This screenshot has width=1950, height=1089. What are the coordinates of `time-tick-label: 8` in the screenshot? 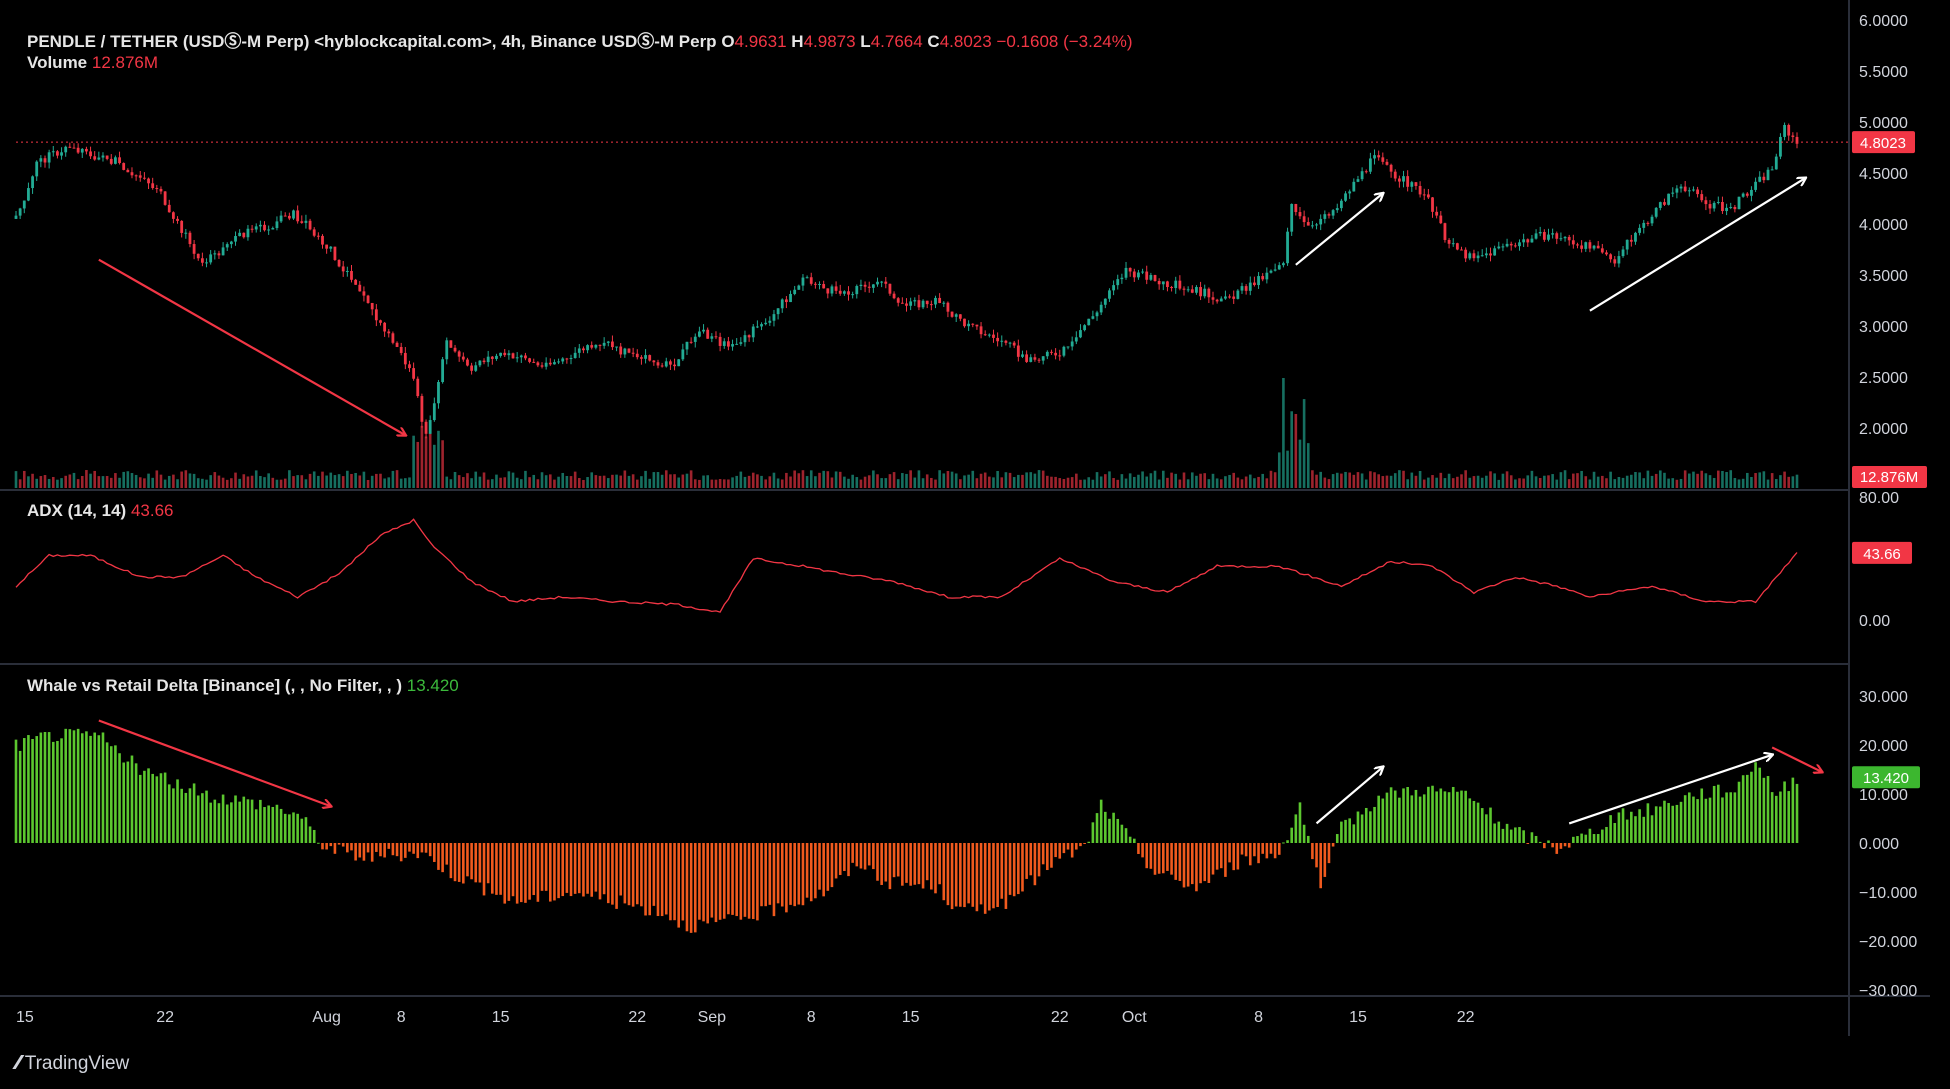 It's located at (811, 1017).